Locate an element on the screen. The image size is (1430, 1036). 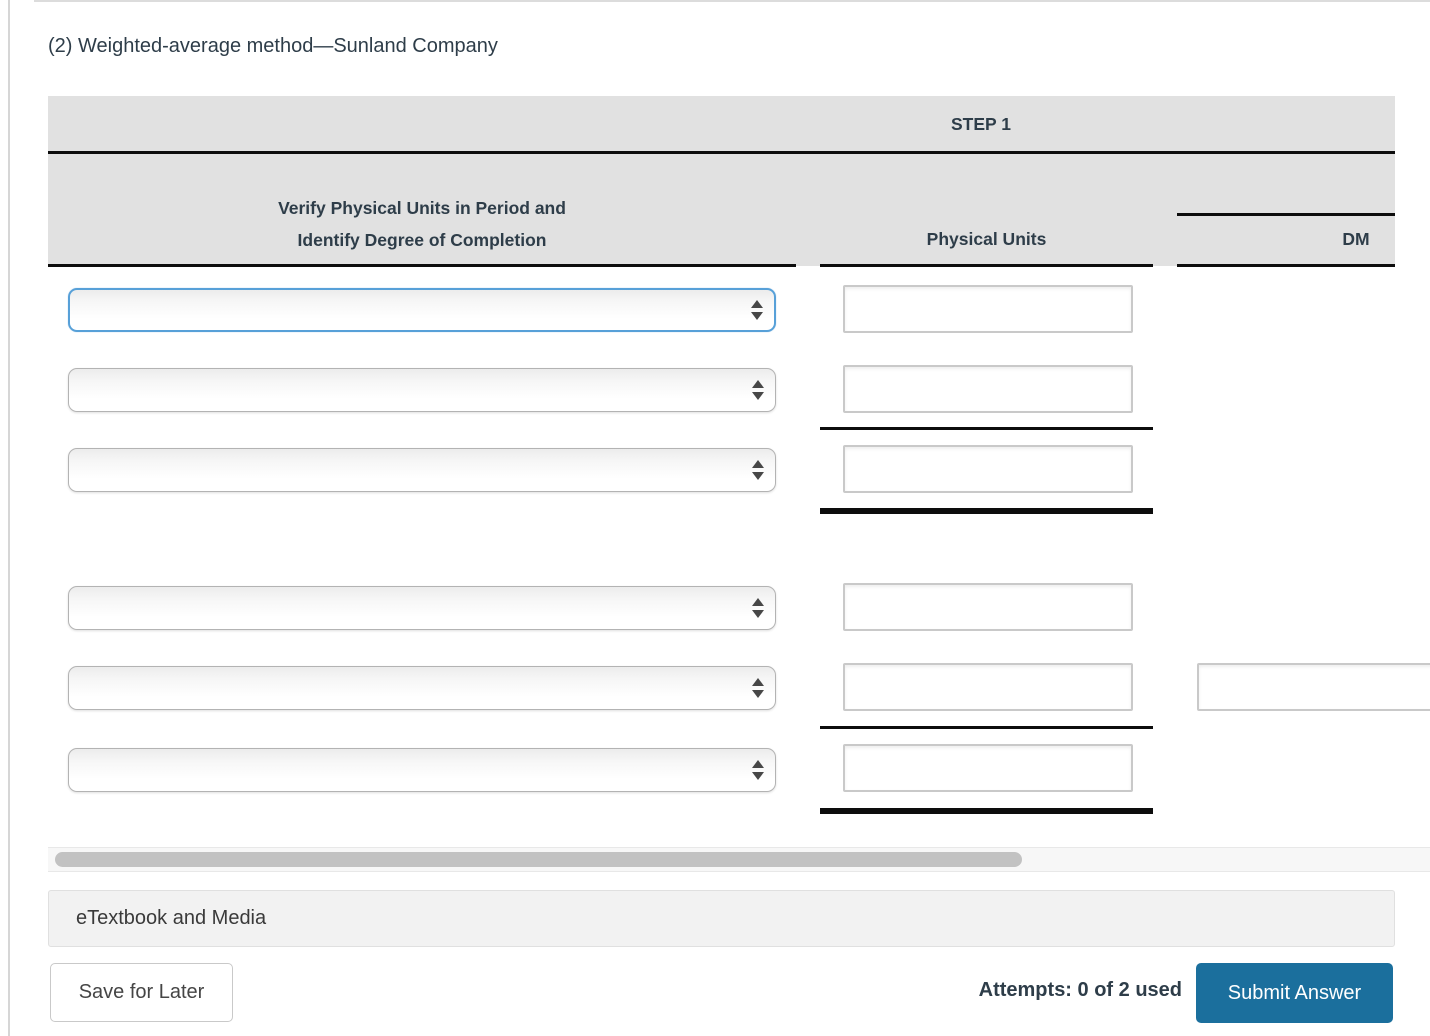
row-2-item-select is located at coordinates (422, 390).